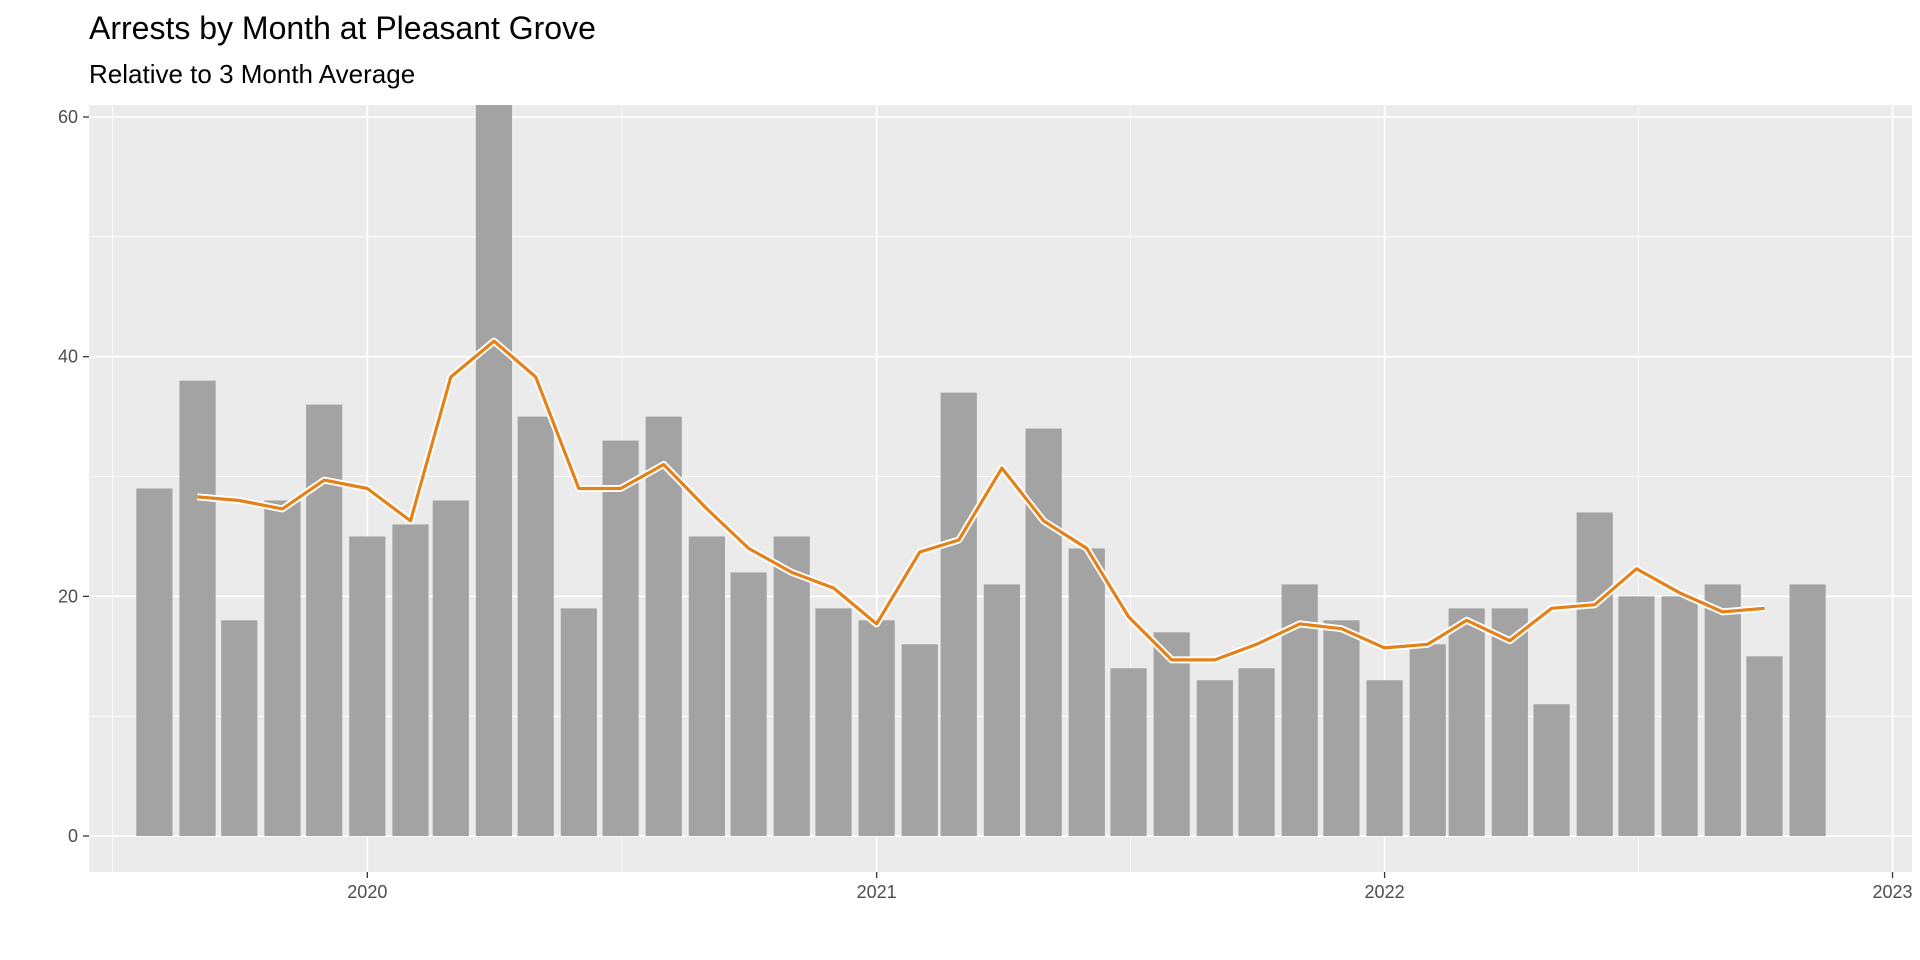 Image resolution: width=1920 pixels, height=960 pixels. Describe the element at coordinates (1129, 892) in the screenshot. I see `x-axis-labels: 2020 2021 2022 2023` at that location.